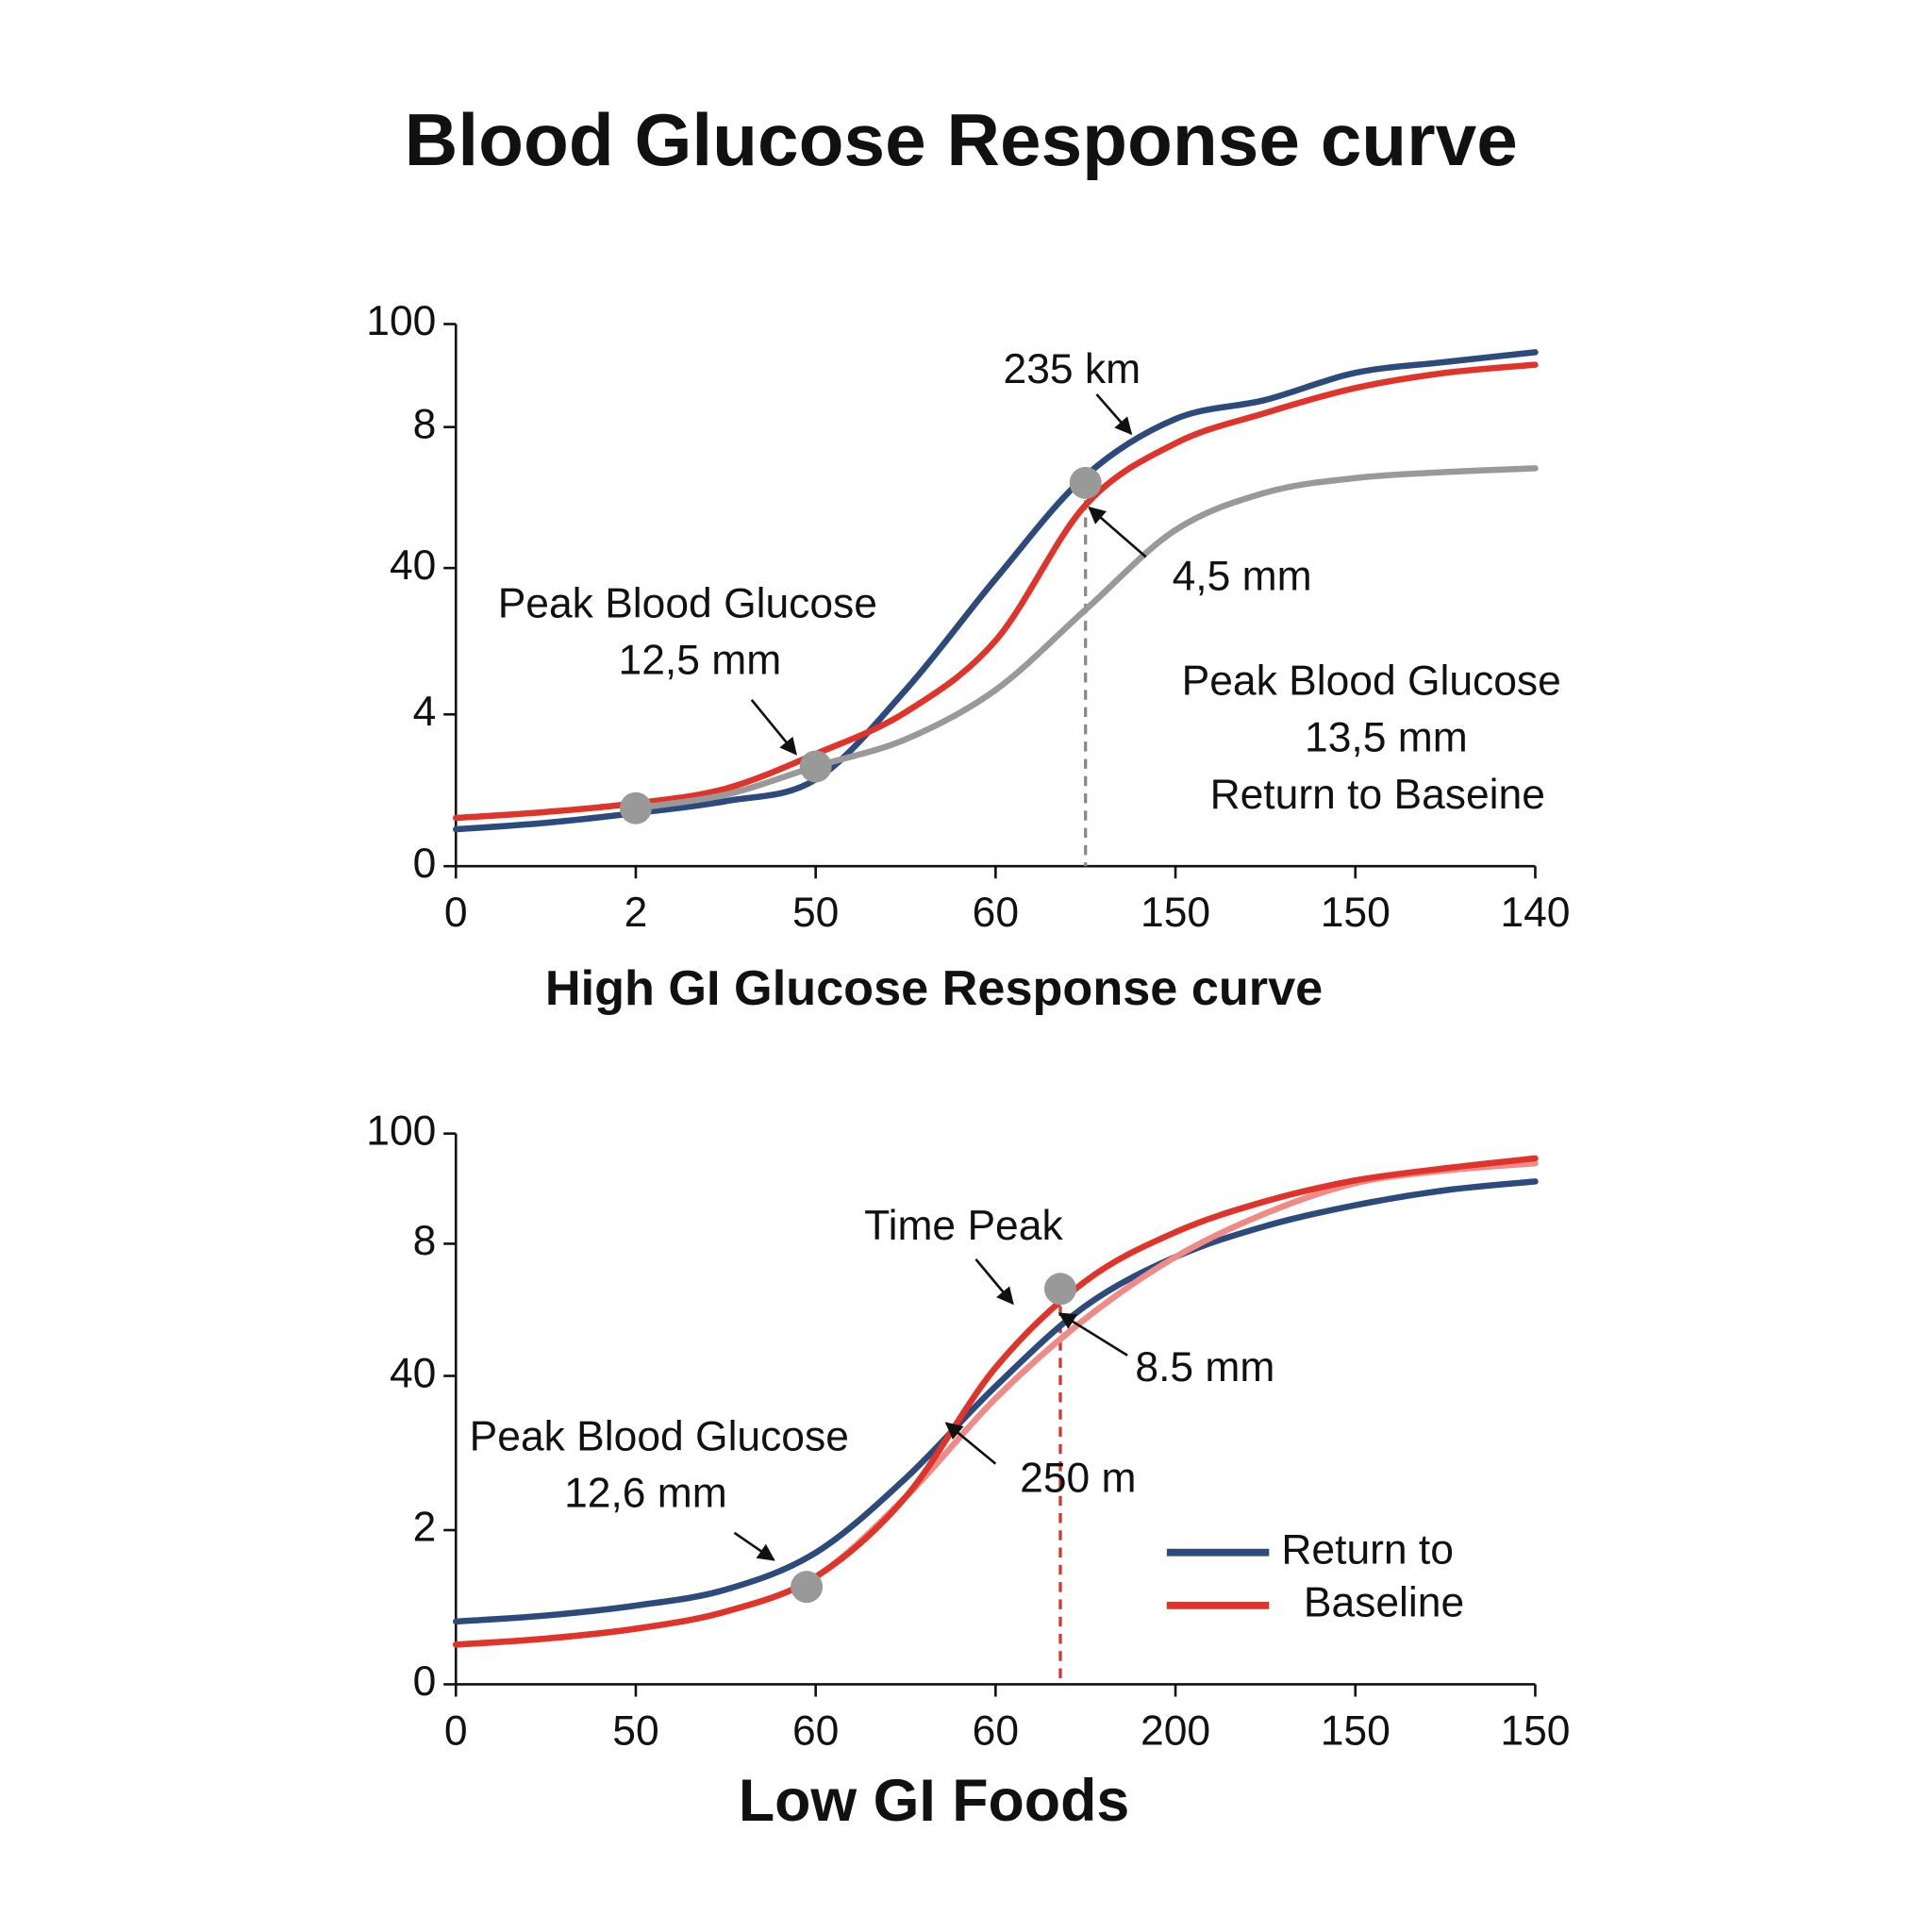 The width and height of the screenshot is (1932, 1932). Describe the element at coordinates (425, 1528) in the screenshot. I see `y-tick-label: 2` at that location.